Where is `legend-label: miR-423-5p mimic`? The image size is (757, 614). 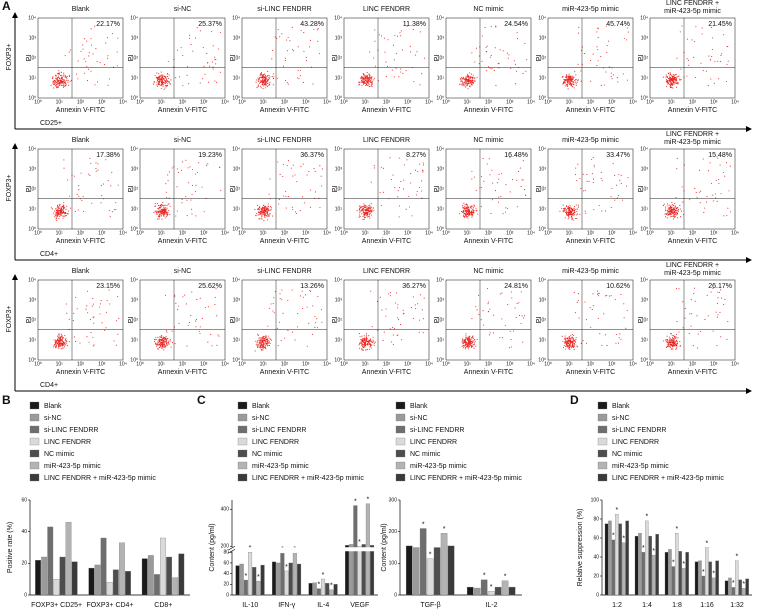 legend-label: miR-423-5p mimic is located at coordinates (640, 466).